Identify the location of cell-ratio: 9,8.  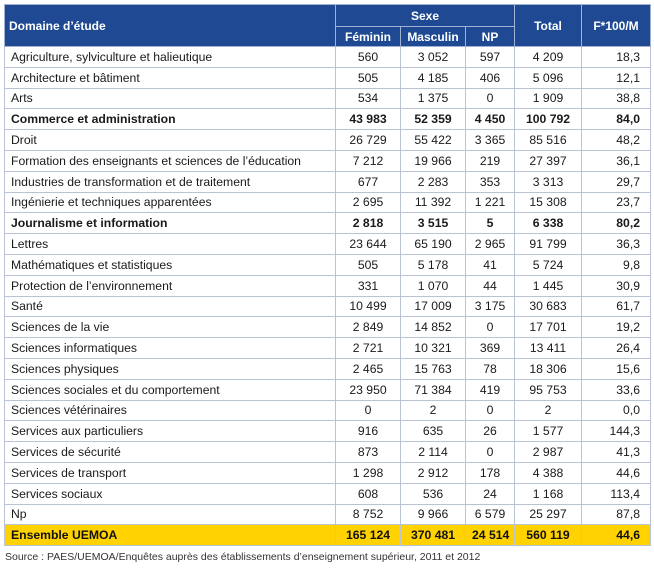
(616, 264).